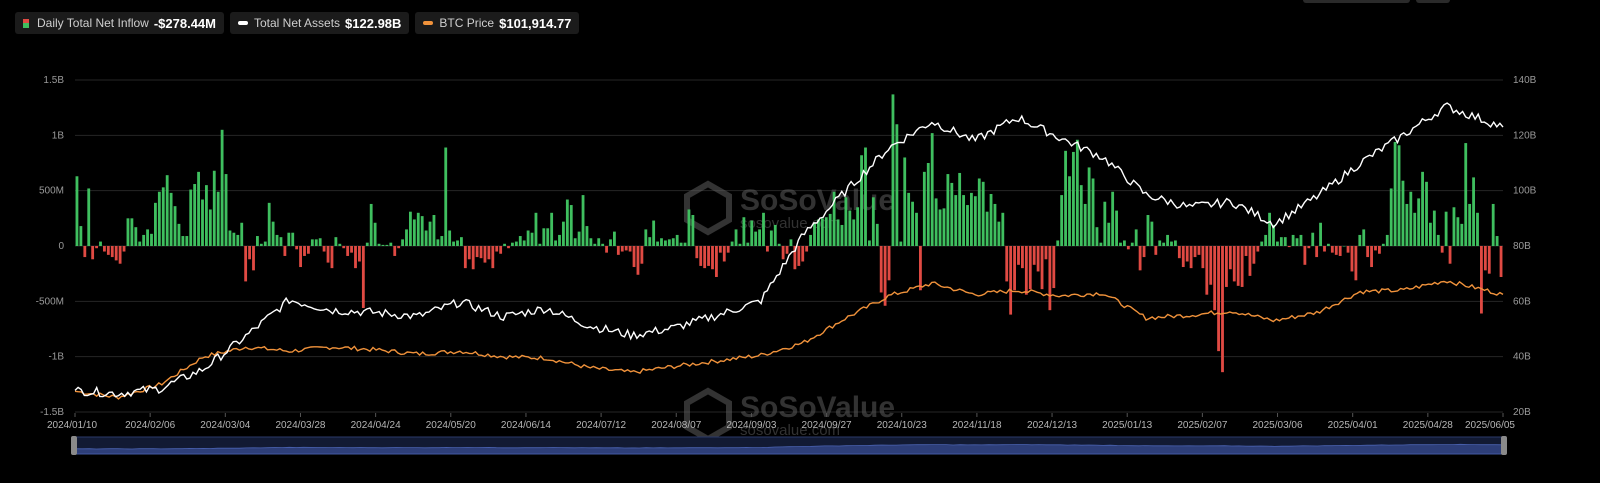 This screenshot has width=1600, height=483. I want to click on inflow-swatch-icon, so click(26, 23).